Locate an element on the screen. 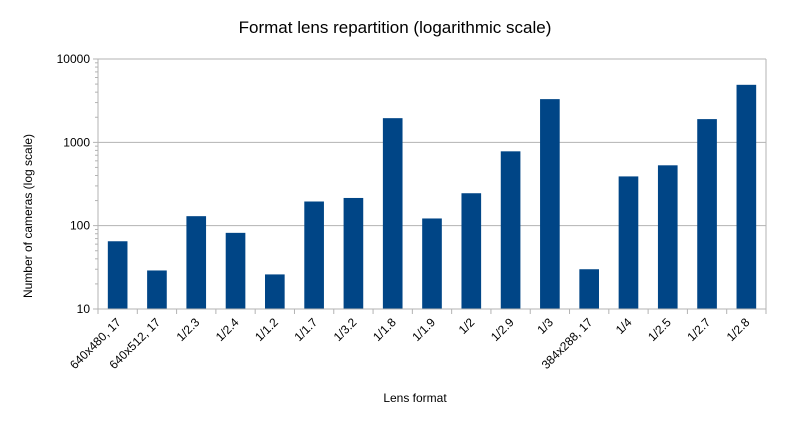 The image size is (791, 430). x-tick-label: 1/2.8 is located at coordinates (738, 329).